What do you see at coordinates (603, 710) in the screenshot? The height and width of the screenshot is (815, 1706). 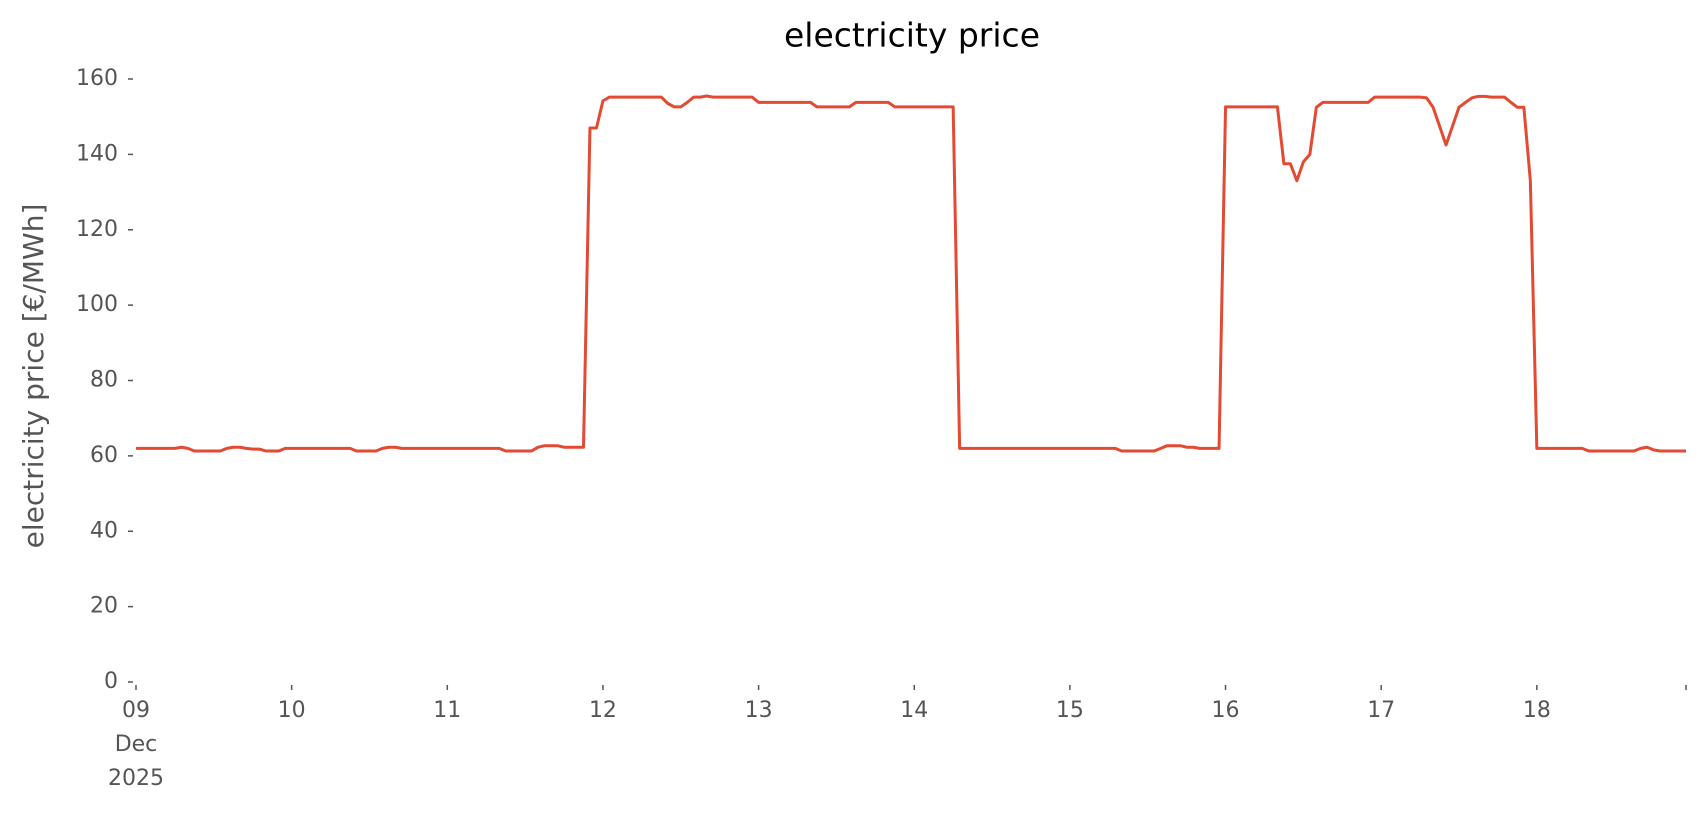 I see `x-tick-label: 12` at bounding box center [603, 710].